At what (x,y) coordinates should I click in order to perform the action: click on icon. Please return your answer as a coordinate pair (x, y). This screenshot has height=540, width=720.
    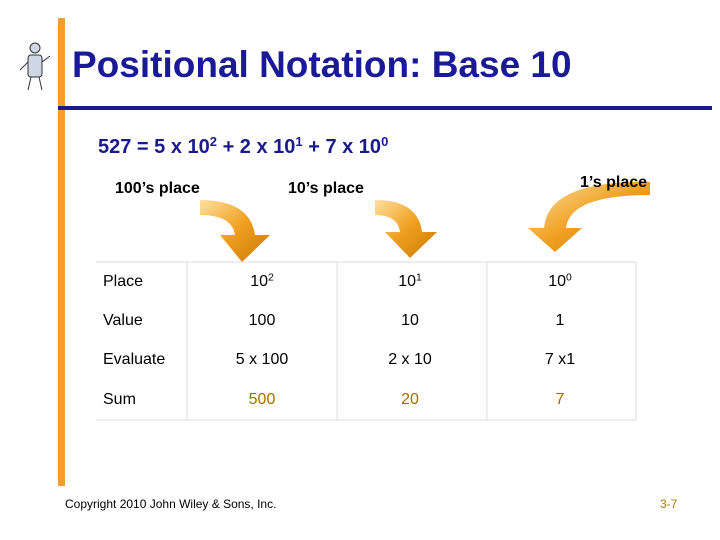
    Looking at the image, I should click on (35, 66).